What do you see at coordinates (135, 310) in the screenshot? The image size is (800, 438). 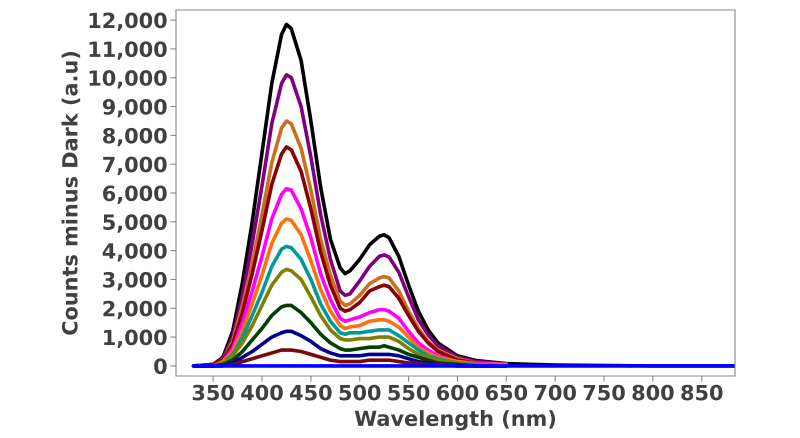 I see `y-tick-label: 2,000` at bounding box center [135, 310].